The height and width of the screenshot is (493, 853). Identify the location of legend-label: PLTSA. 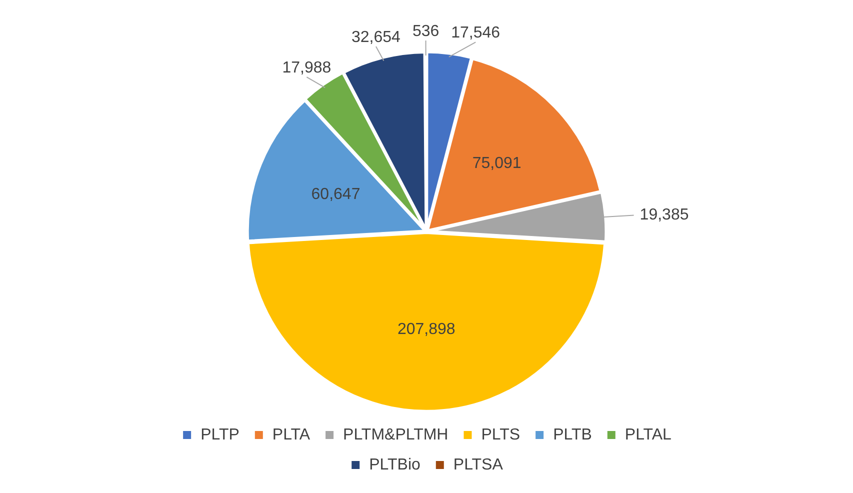
(478, 465).